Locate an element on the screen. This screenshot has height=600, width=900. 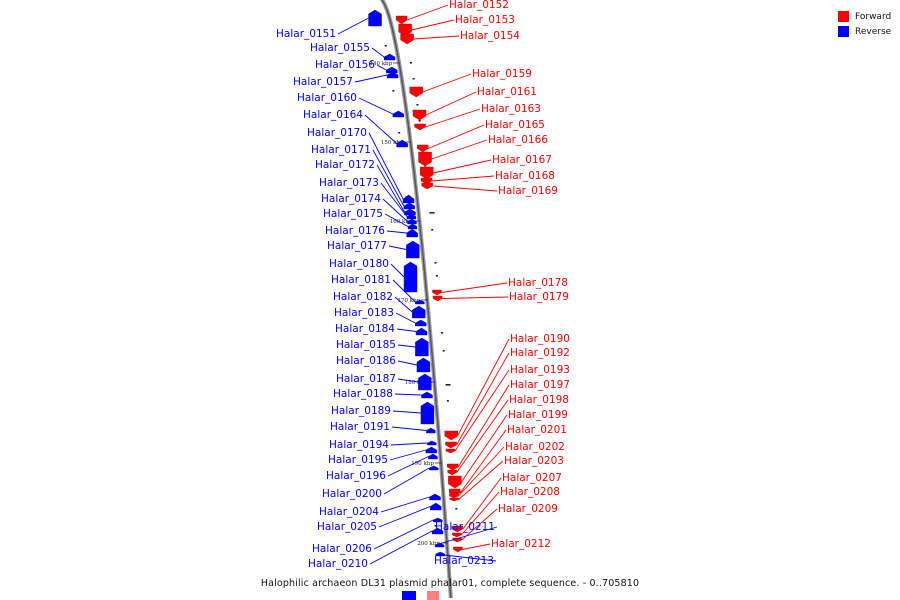
forward-swatch is located at coordinates (843, 16).